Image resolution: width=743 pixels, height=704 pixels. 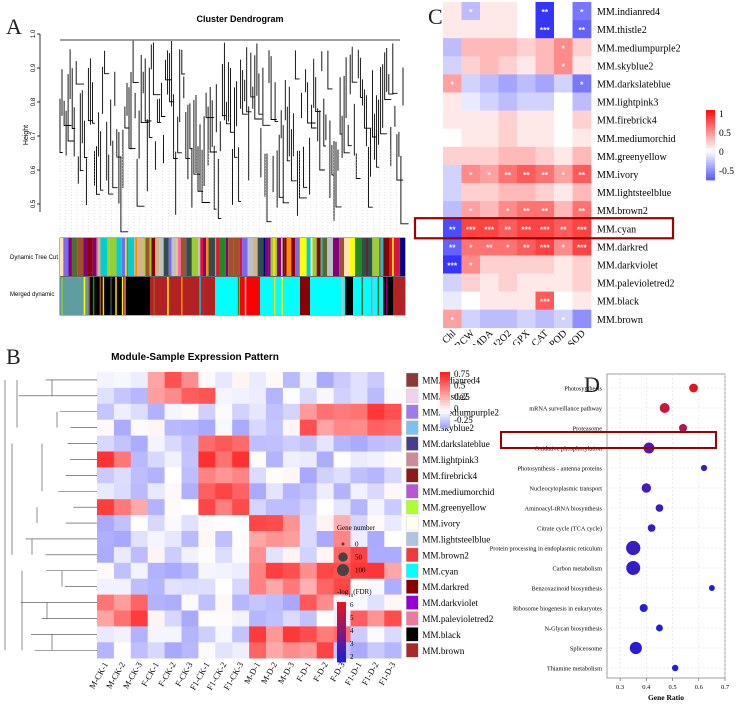 I want to click on heatmap-c-row-label: MM.brown2, so click(x=622, y=211).